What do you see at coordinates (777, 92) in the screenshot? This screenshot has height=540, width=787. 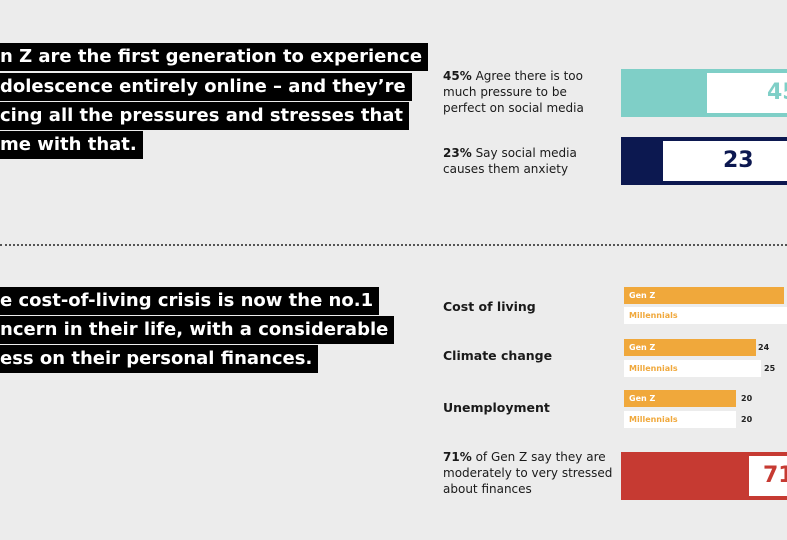 I see `stat-pressure-value: 45` at bounding box center [777, 92].